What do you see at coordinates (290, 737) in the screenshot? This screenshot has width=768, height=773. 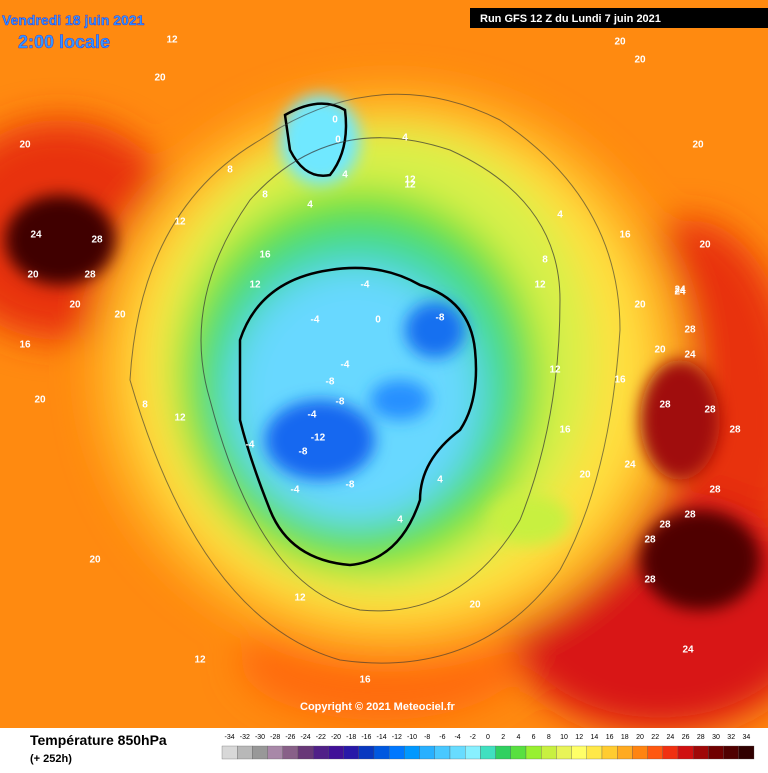 I see `scale-label: -26` at bounding box center [290, 737].